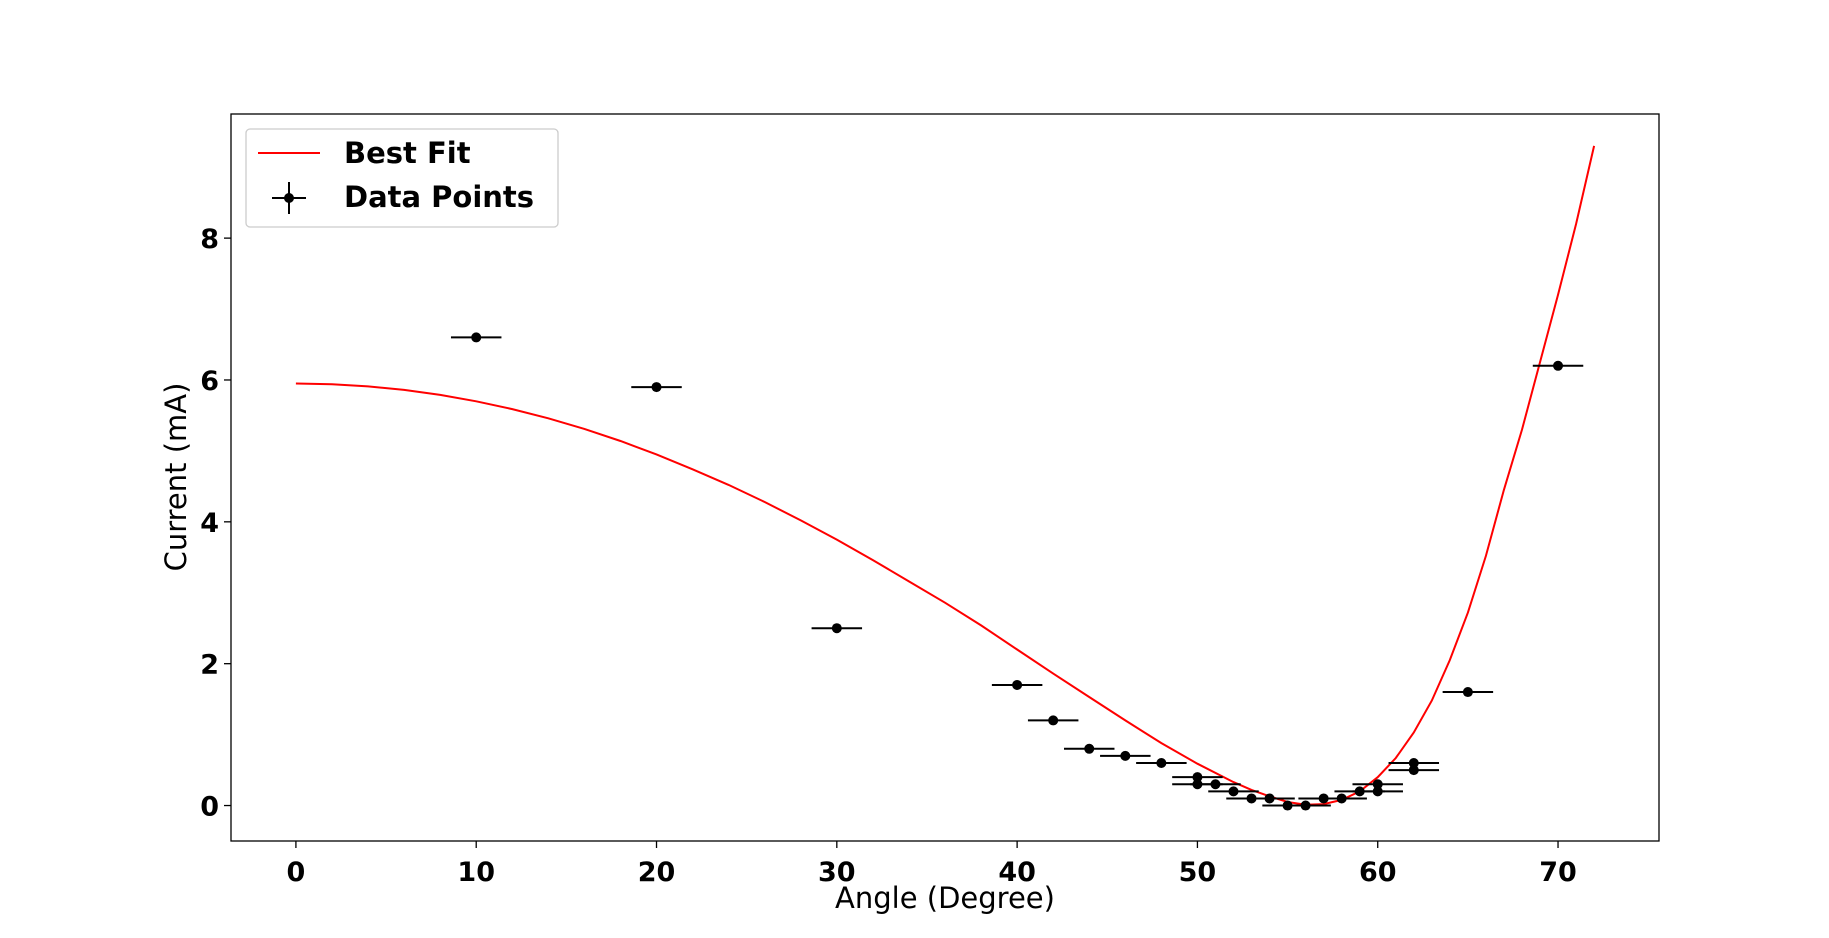  What do you see at coordinates (289, 198) in the screenshot?
I see `legend-points-swatch` at bounding box center [289, 198].